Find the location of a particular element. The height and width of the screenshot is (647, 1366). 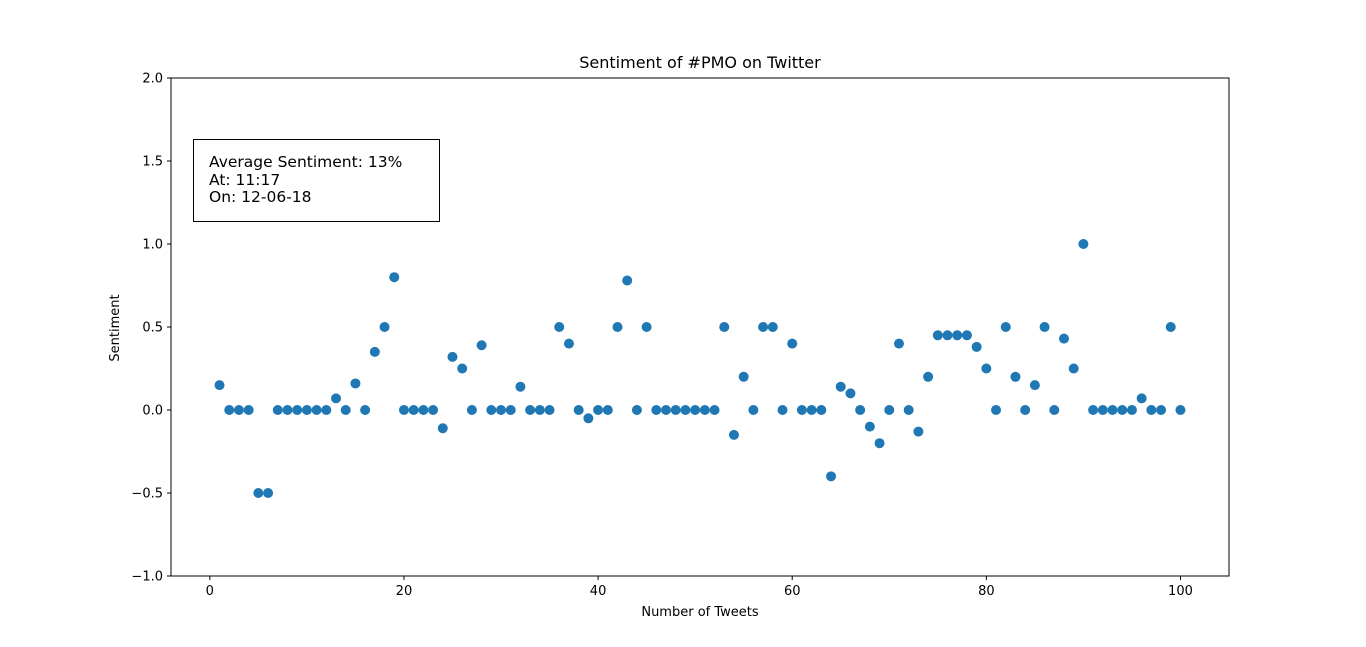

x-tick-label: 60 is located at coordinates (792, 591).